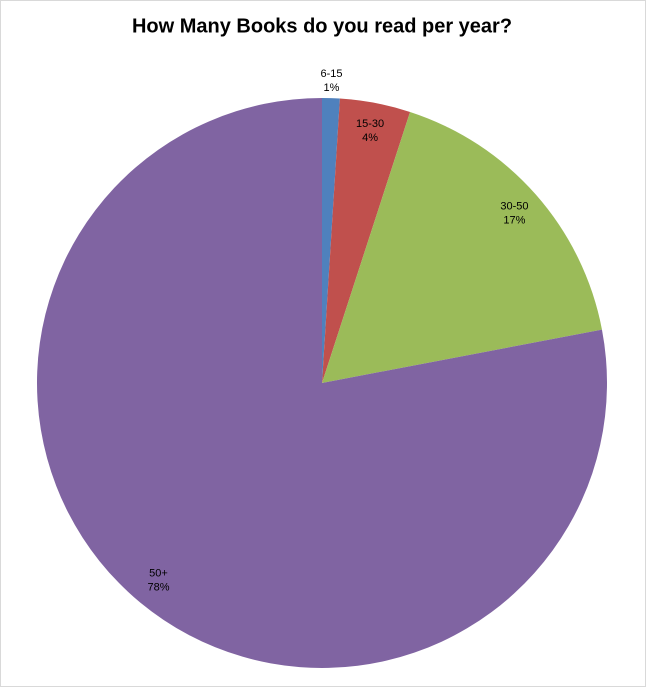 The image size is (646, 687). I want to click on slice-category-label: 6-15, so click(331, 74).